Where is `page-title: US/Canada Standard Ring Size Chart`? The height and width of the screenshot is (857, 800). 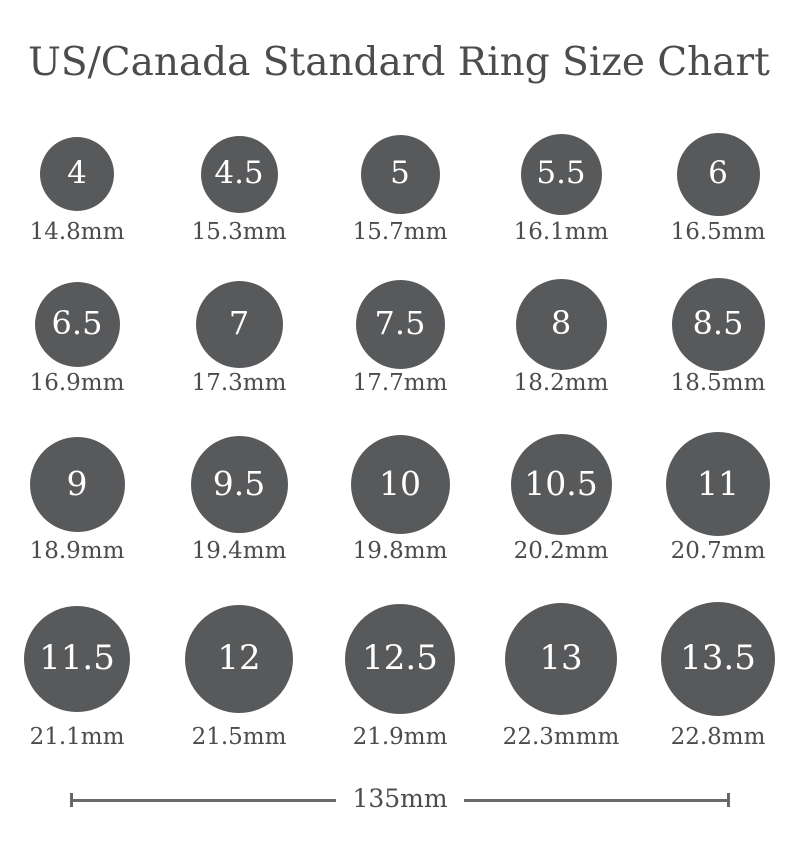
page-title: US/Canada Standard Ring Size Chart is located at coordinates (399, 62).